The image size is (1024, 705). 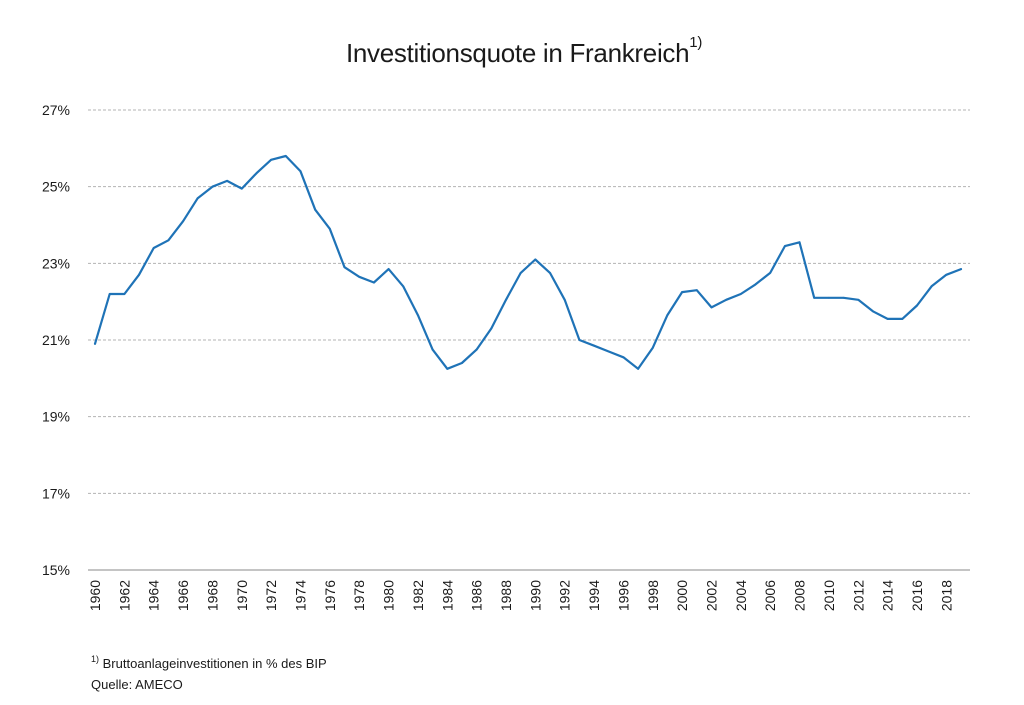 I want to click on y-tick-label: 23%, so click(x=56, y=263).